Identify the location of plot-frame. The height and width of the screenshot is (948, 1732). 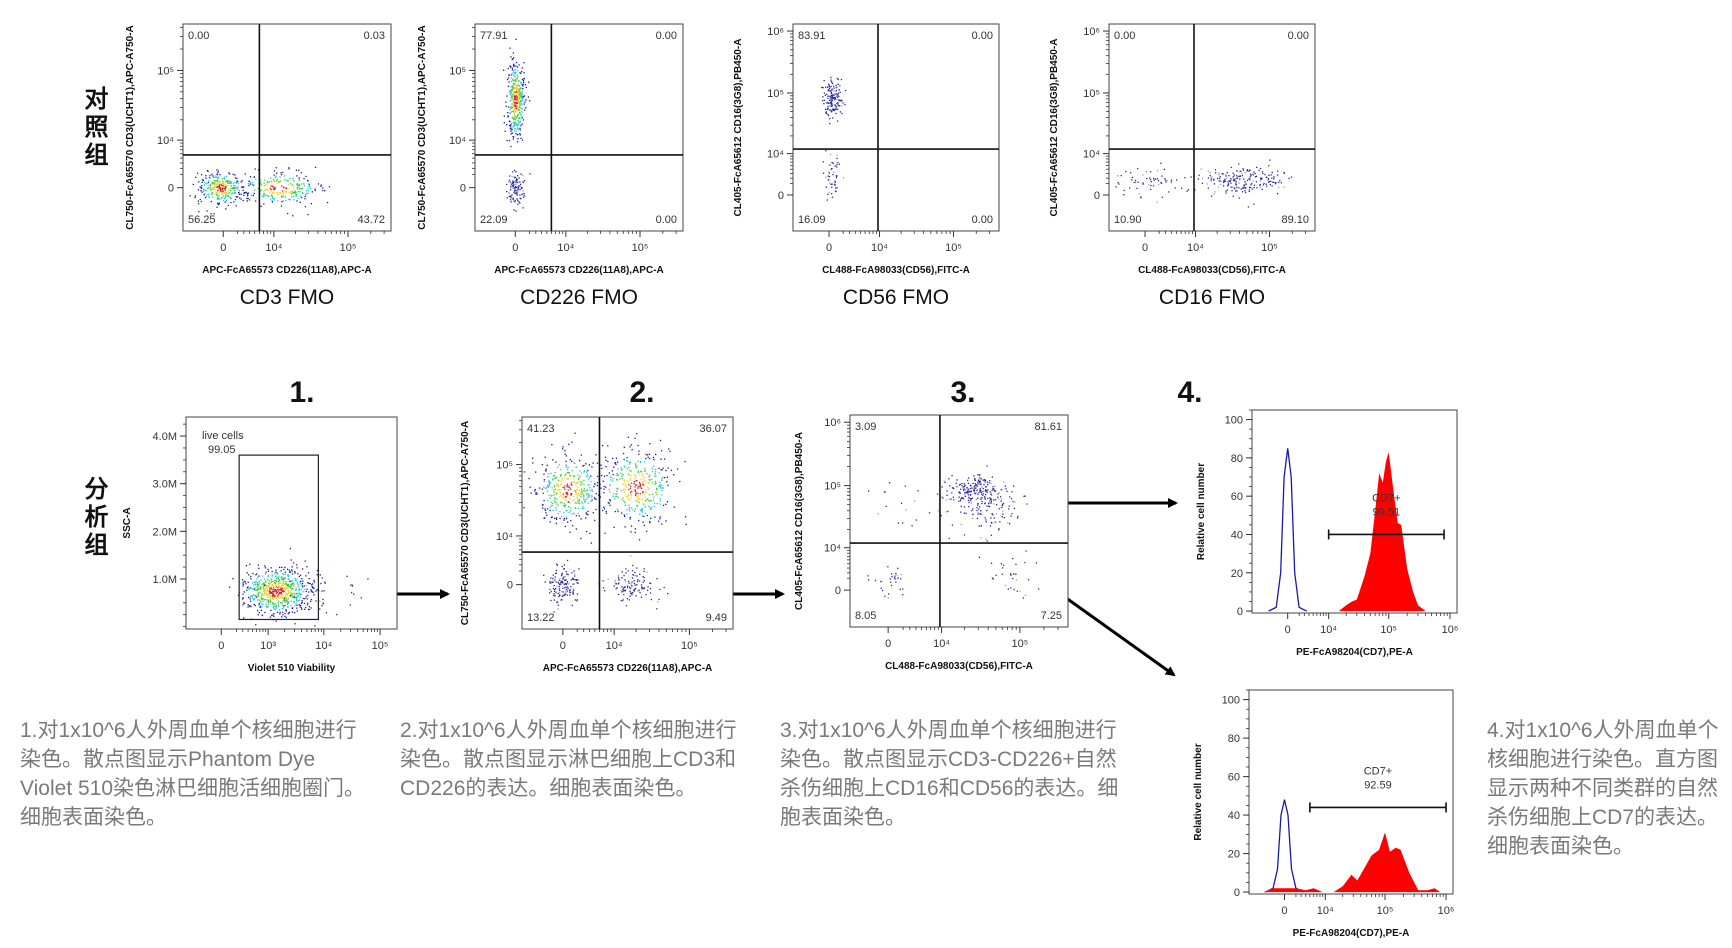
(287, 127).